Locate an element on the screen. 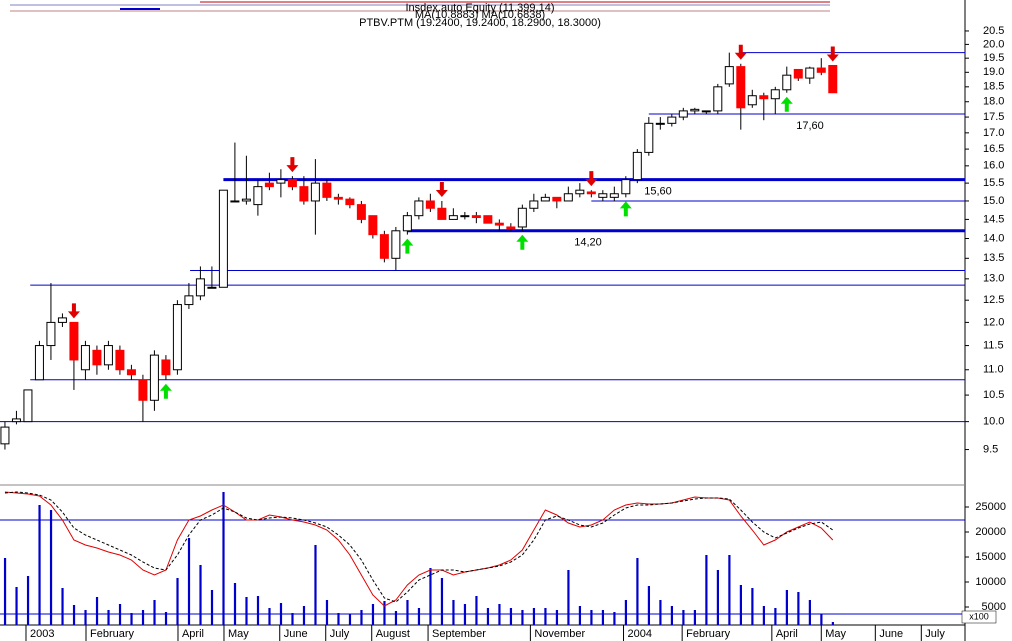  unit-label: x100 is located at coordinates (979, 616).